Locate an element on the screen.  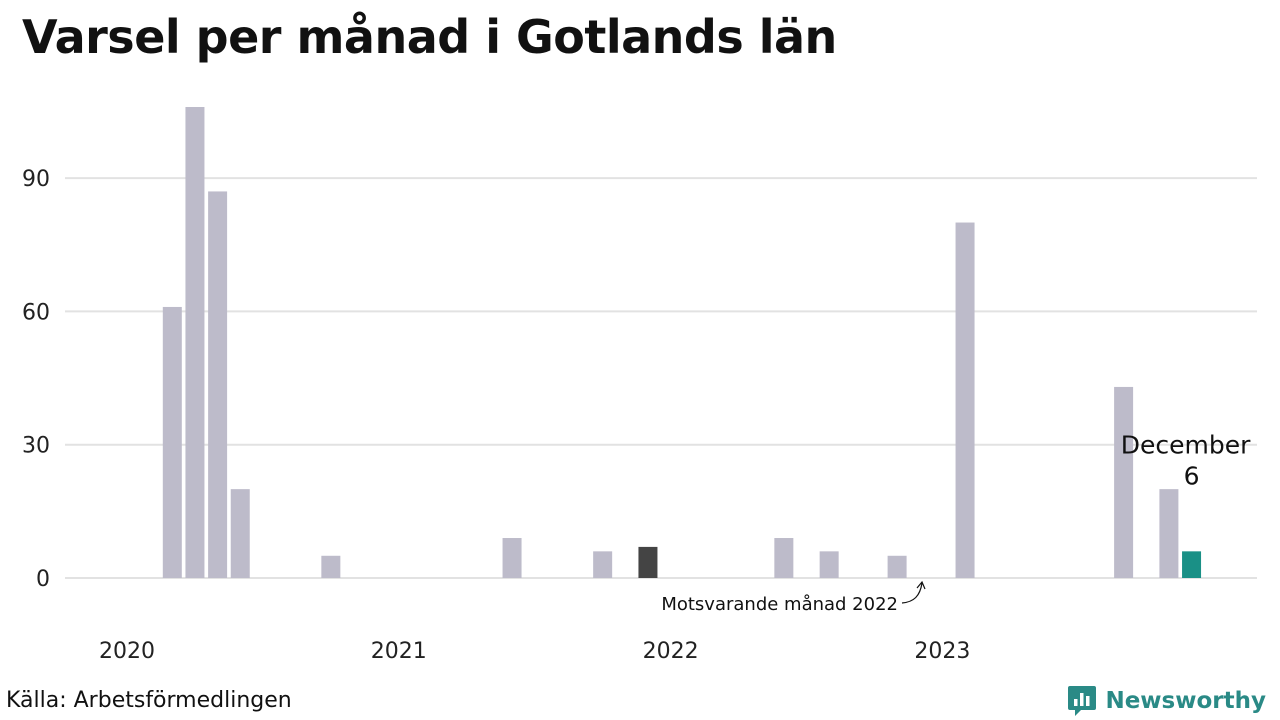
y-axis-ticks: 0 30 60 90 is located at coordinates (36, 379).